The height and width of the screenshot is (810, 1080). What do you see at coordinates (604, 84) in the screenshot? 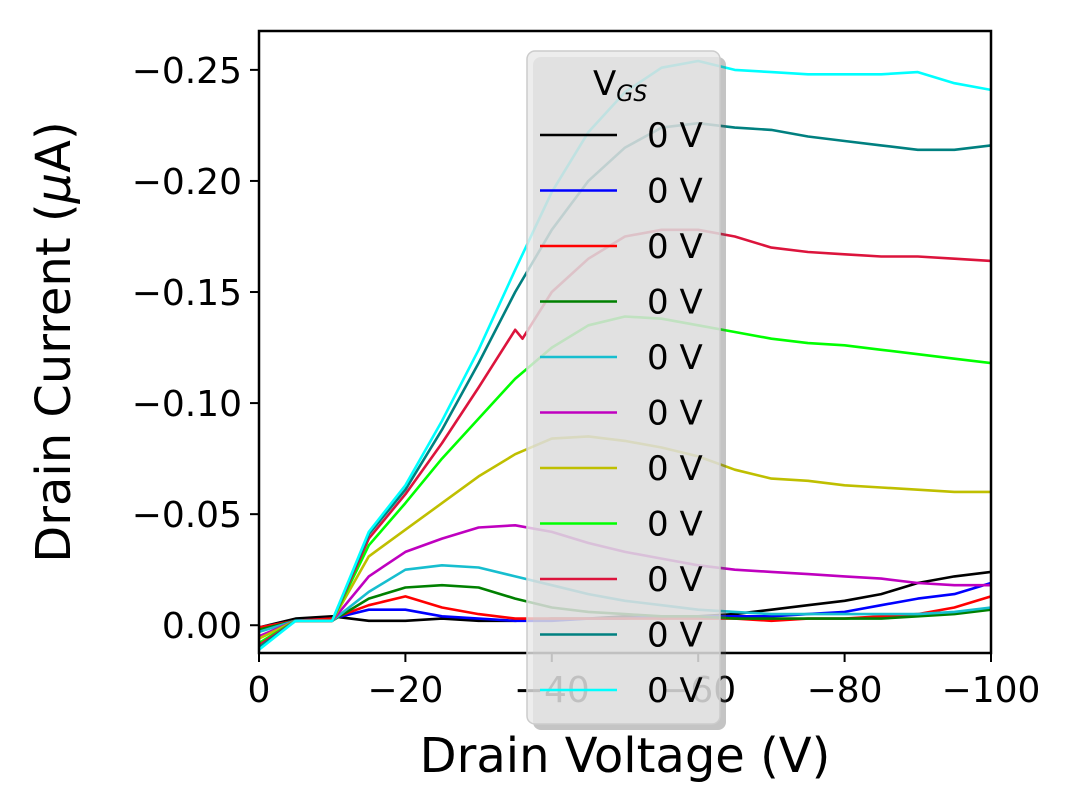
I see `legend-title-main: V` at bounding box center [604, 84].